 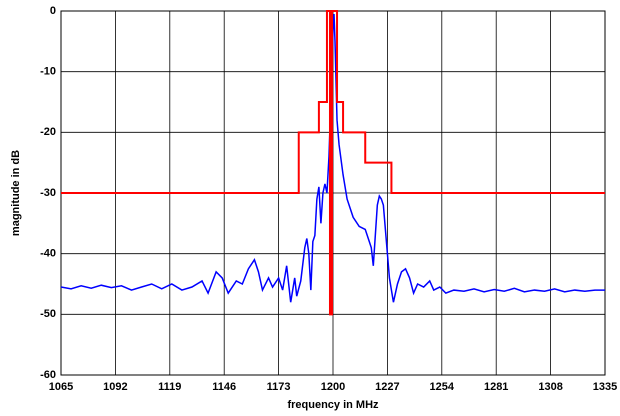 What do you see at coordinates (442, 387) in the screenshot?
I see `x-tick-label: 1254` at bounding box center [442, 387].